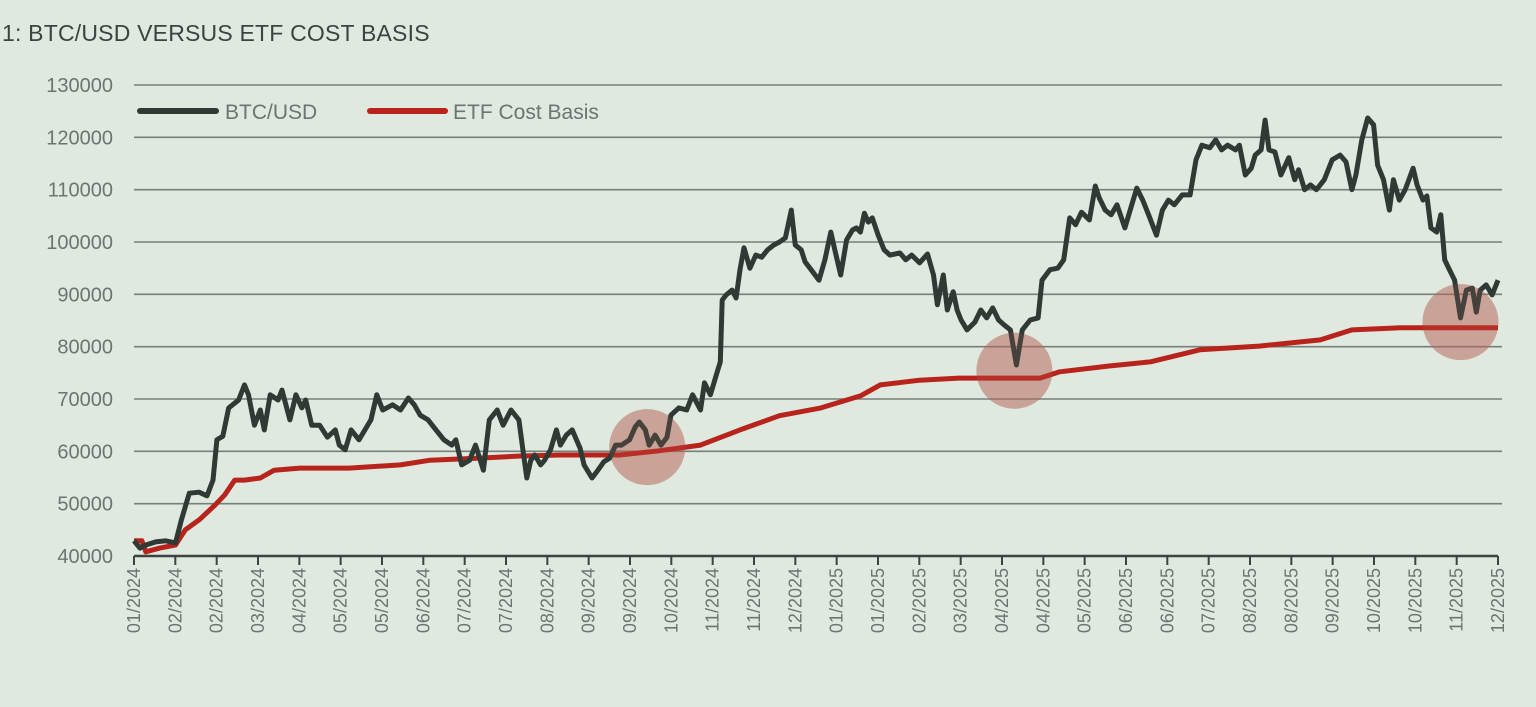 The image size is (1536, 707). What do you see at coordinates (423, 600) in the screenshot?
I see `x-tick-label: 06/2024` at bounding box center [423, 600].